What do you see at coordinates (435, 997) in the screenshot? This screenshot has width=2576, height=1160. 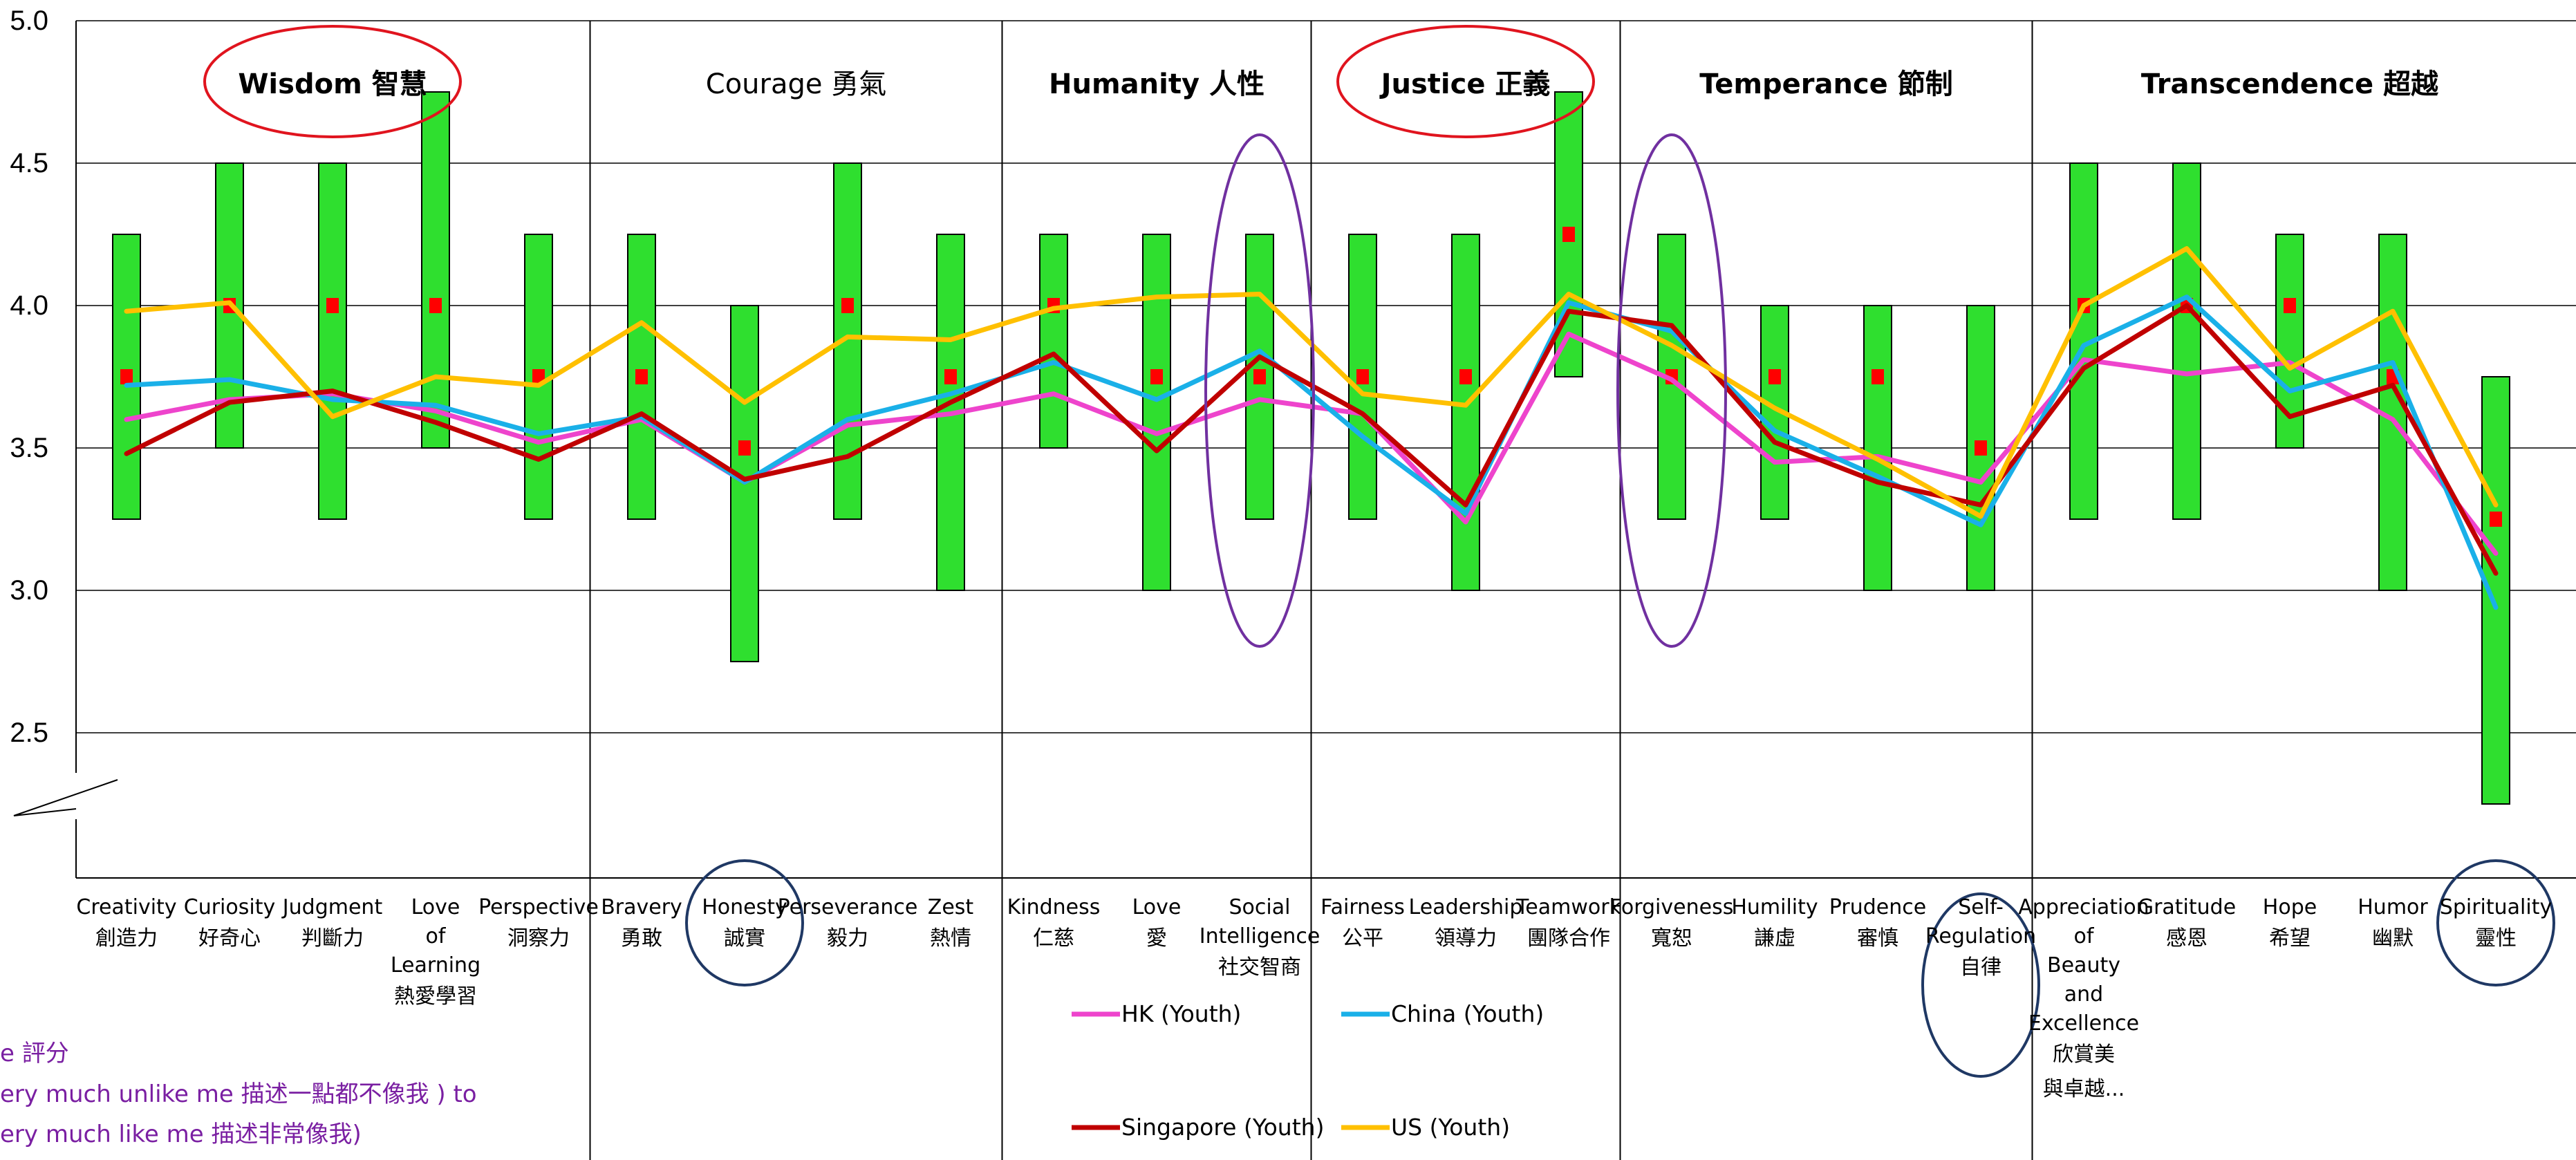 I see `category-label-zh: 熱愛學習` at bounding box center [435, 997].